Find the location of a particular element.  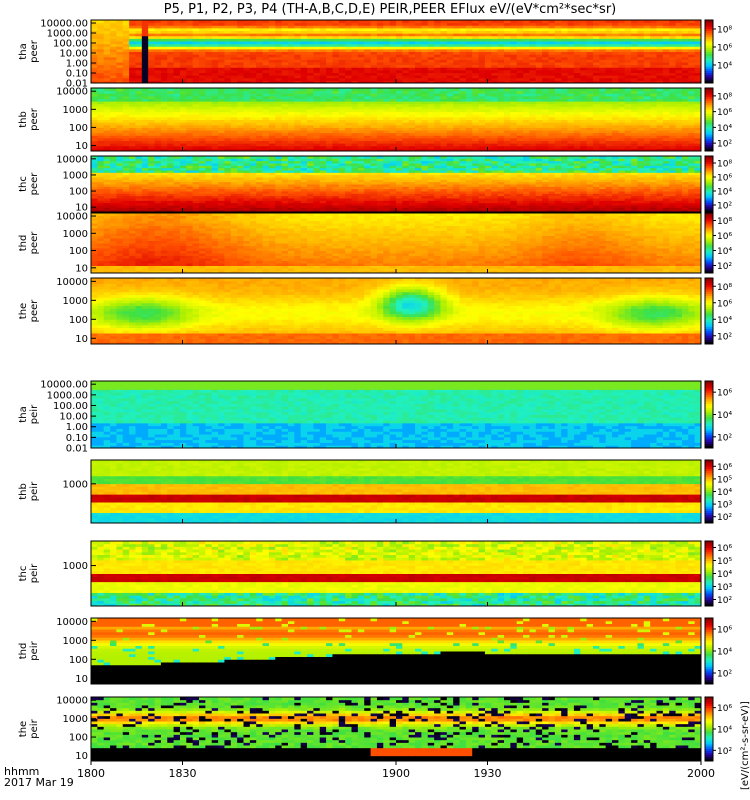

y-tick-label: 10000.00 is located at coordinates (64, 24).